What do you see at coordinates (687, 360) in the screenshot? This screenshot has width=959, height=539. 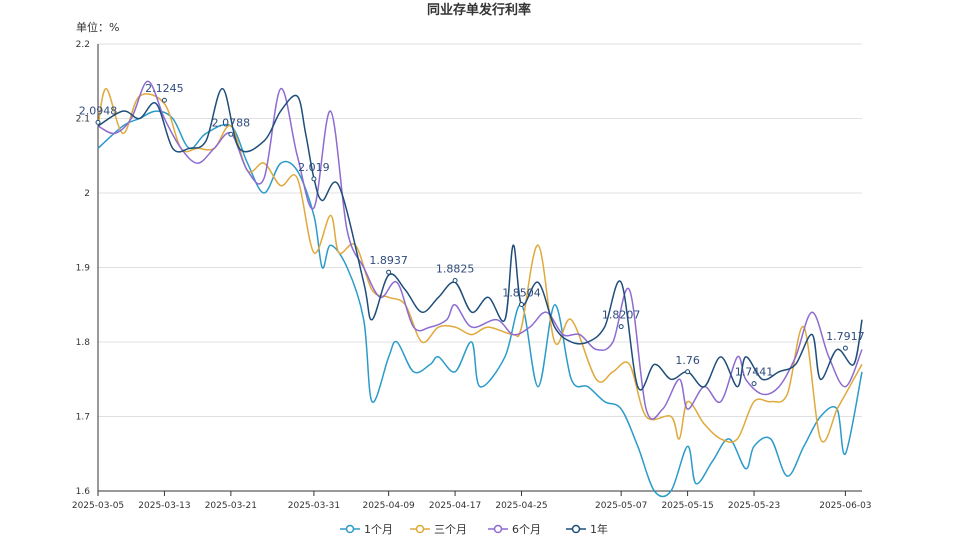 I see `data-label: 1.76` at bounding box center [687, 360].